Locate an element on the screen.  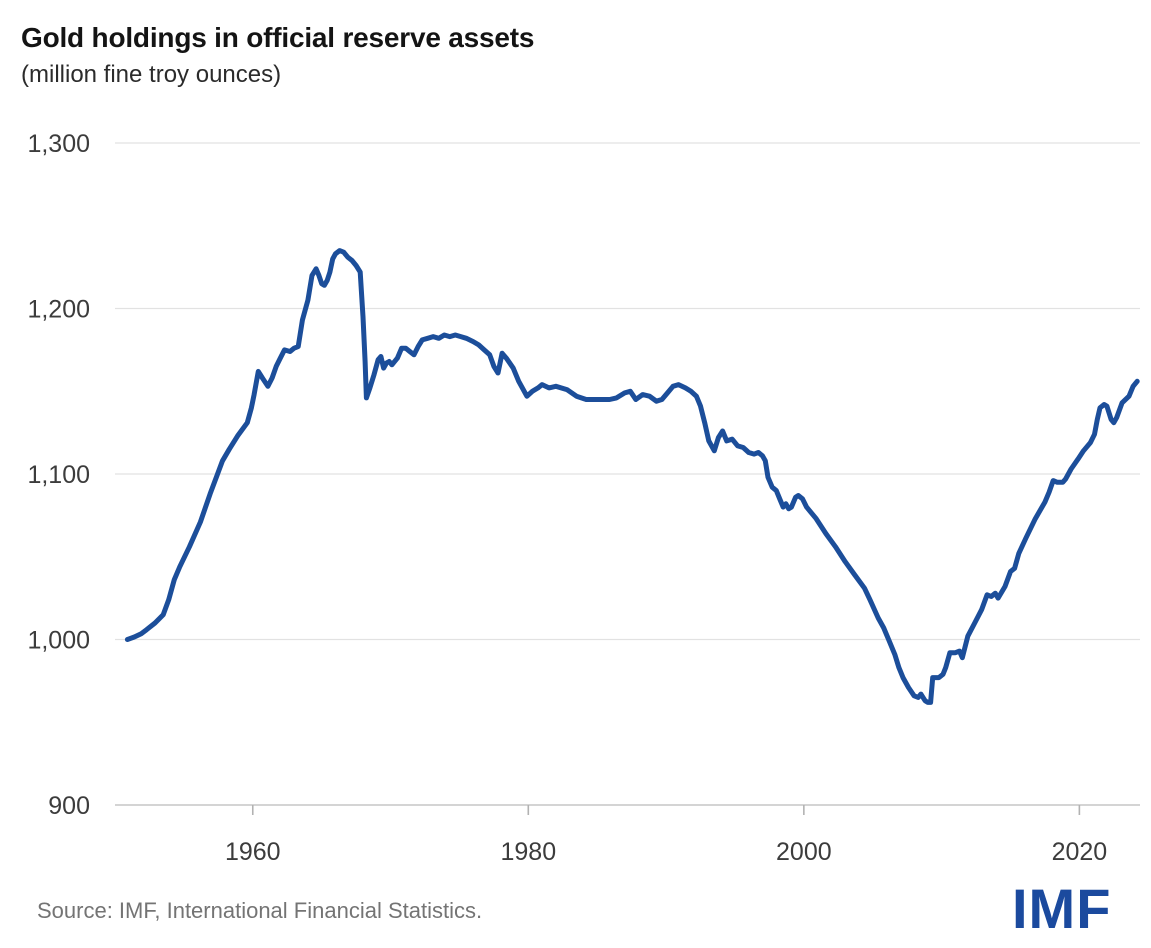
y-axis-tick-label: 1,300 is located at coordinates (58, 144).